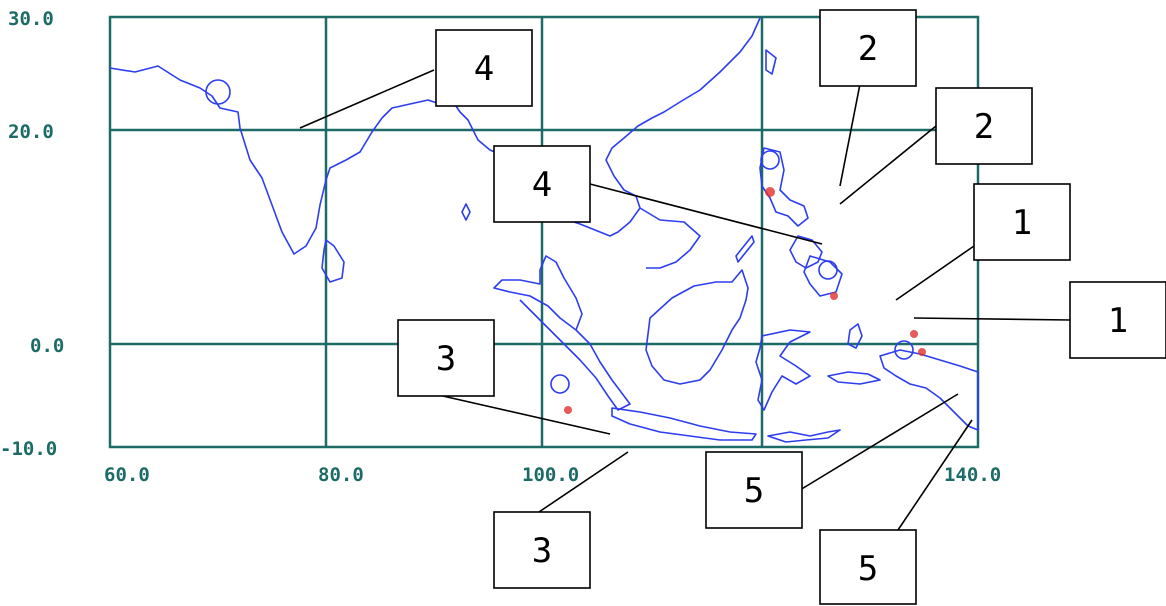 This screenshot has height=606, width=1166. I want to click on coast-lesser-sunda, so click(804, 436).